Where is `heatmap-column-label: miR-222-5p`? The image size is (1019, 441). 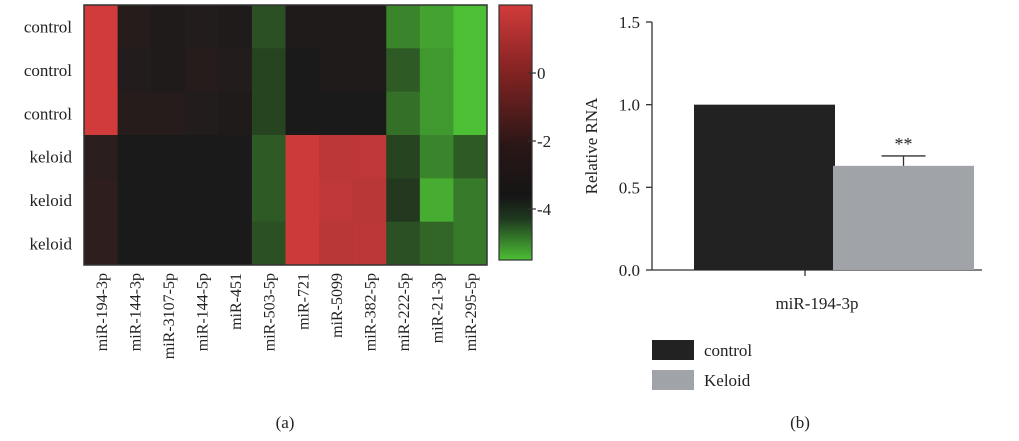
heatmap-column-label: miR-222-5p is located at coordinates (404, 312).